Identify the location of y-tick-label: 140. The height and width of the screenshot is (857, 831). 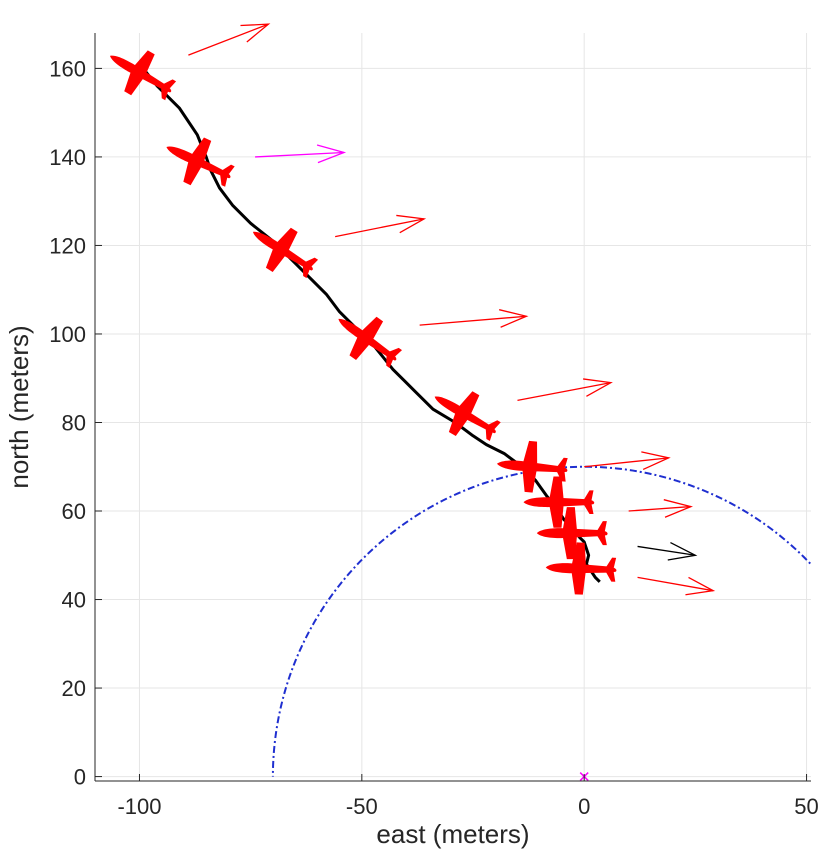
(67, 157).